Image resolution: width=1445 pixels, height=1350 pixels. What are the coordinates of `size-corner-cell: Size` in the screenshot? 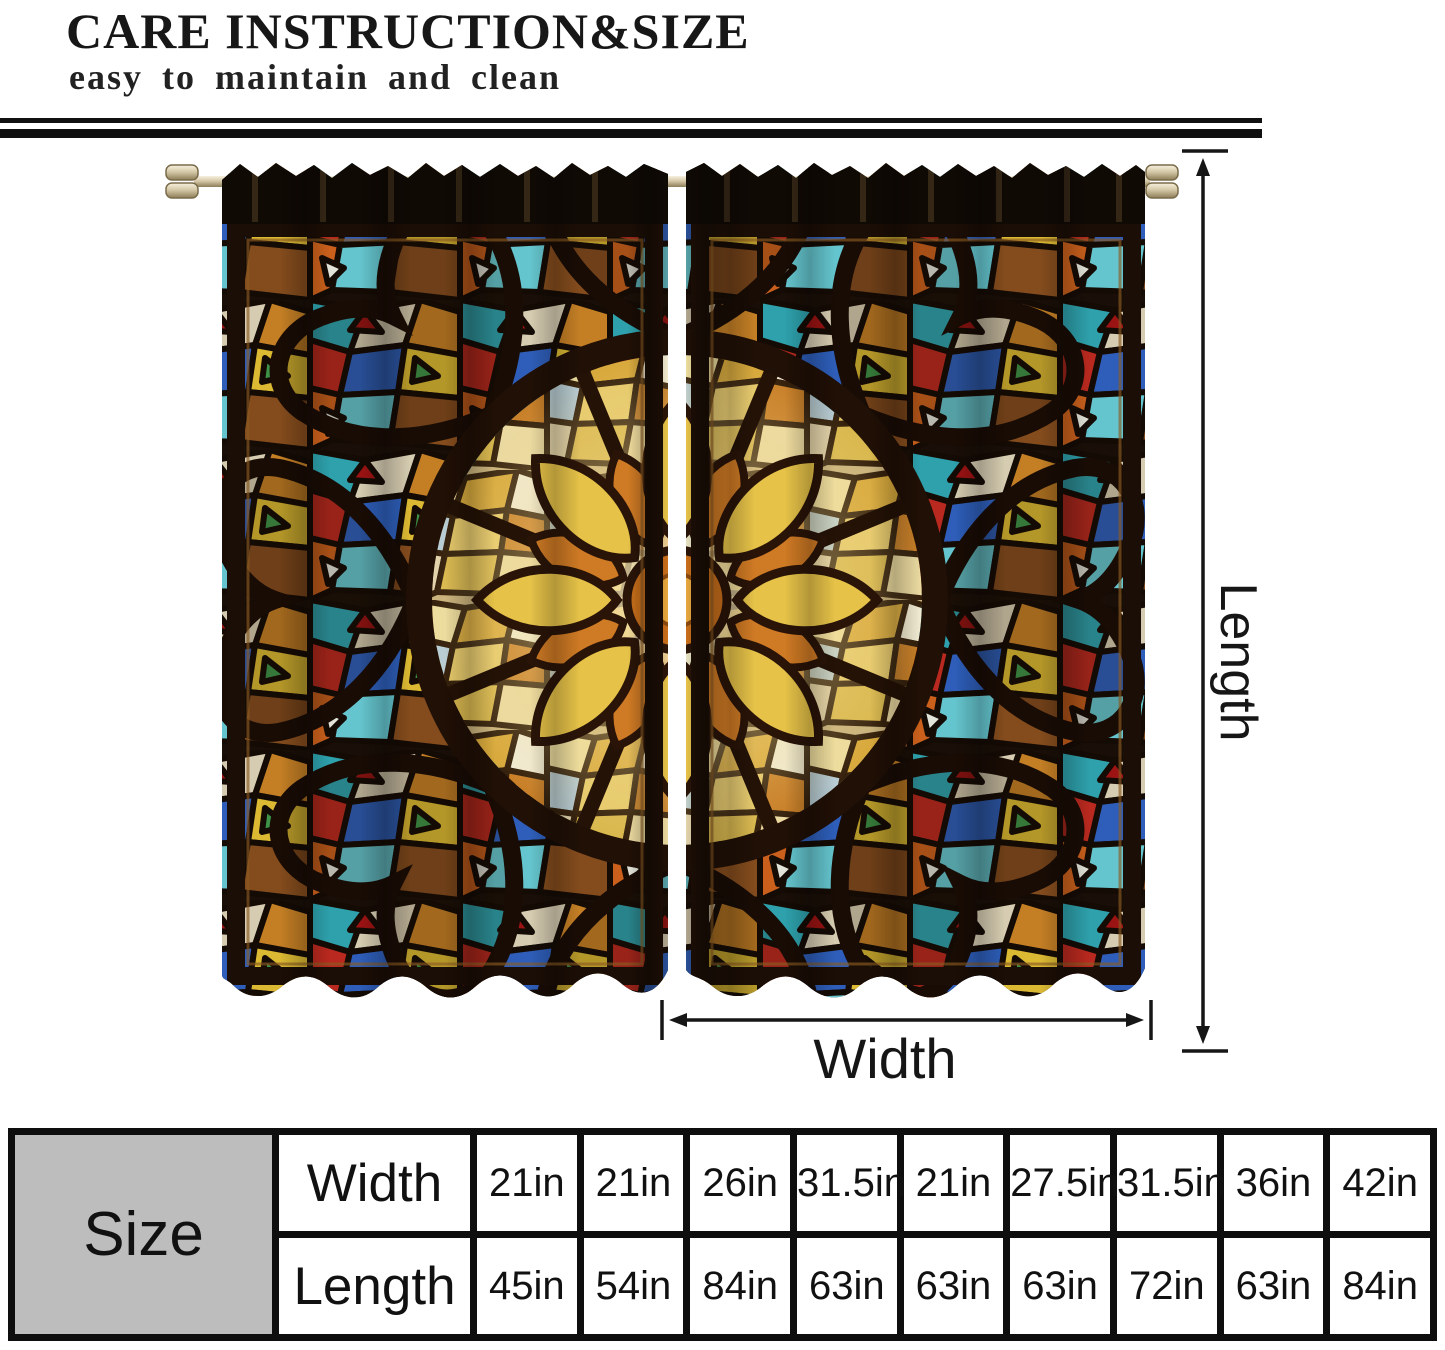 It's located at (143, 1234).